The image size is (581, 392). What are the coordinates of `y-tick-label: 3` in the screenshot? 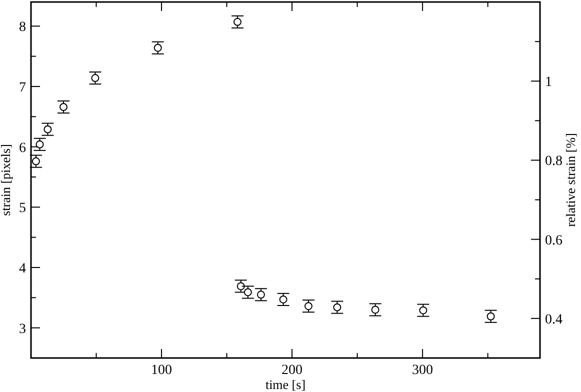 It's located at (22, 329).